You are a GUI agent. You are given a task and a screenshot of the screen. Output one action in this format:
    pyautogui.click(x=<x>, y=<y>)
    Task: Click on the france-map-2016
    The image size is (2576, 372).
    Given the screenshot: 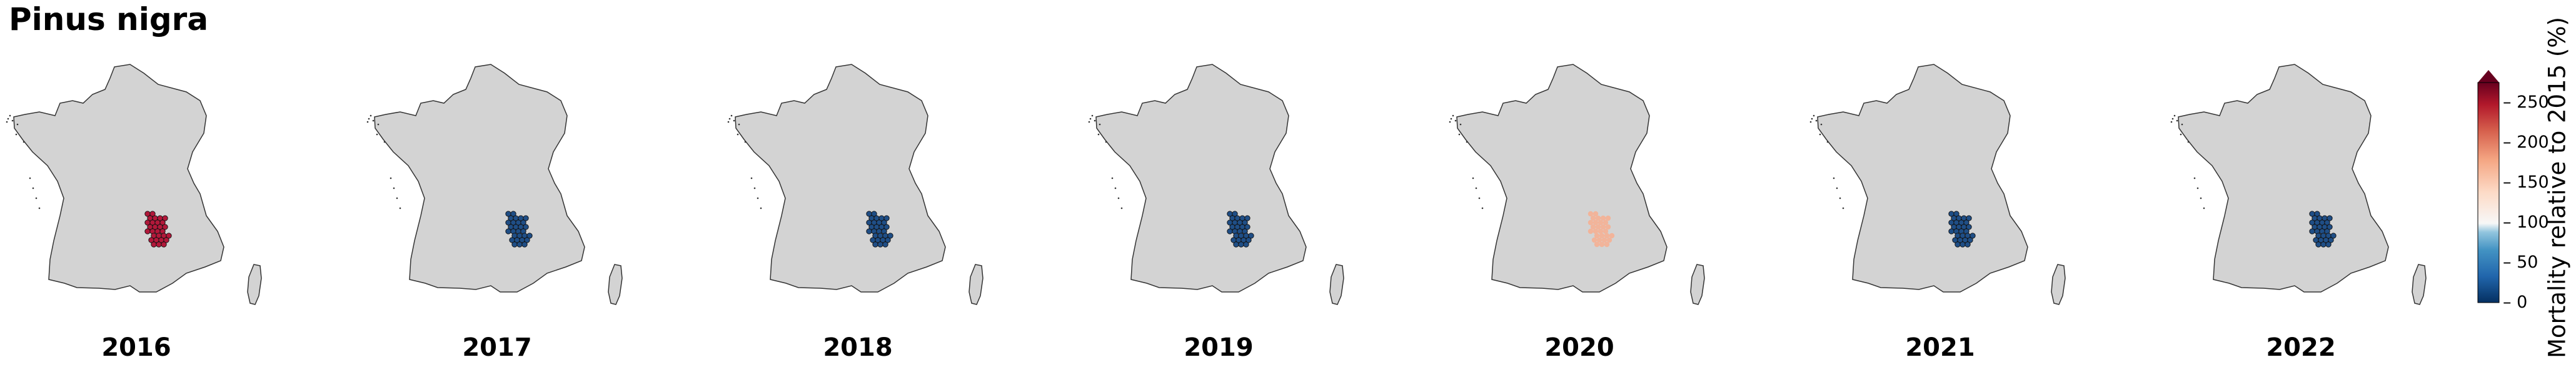 What is the action you would take?
    pyautogui.click(x=134, y=184)
    